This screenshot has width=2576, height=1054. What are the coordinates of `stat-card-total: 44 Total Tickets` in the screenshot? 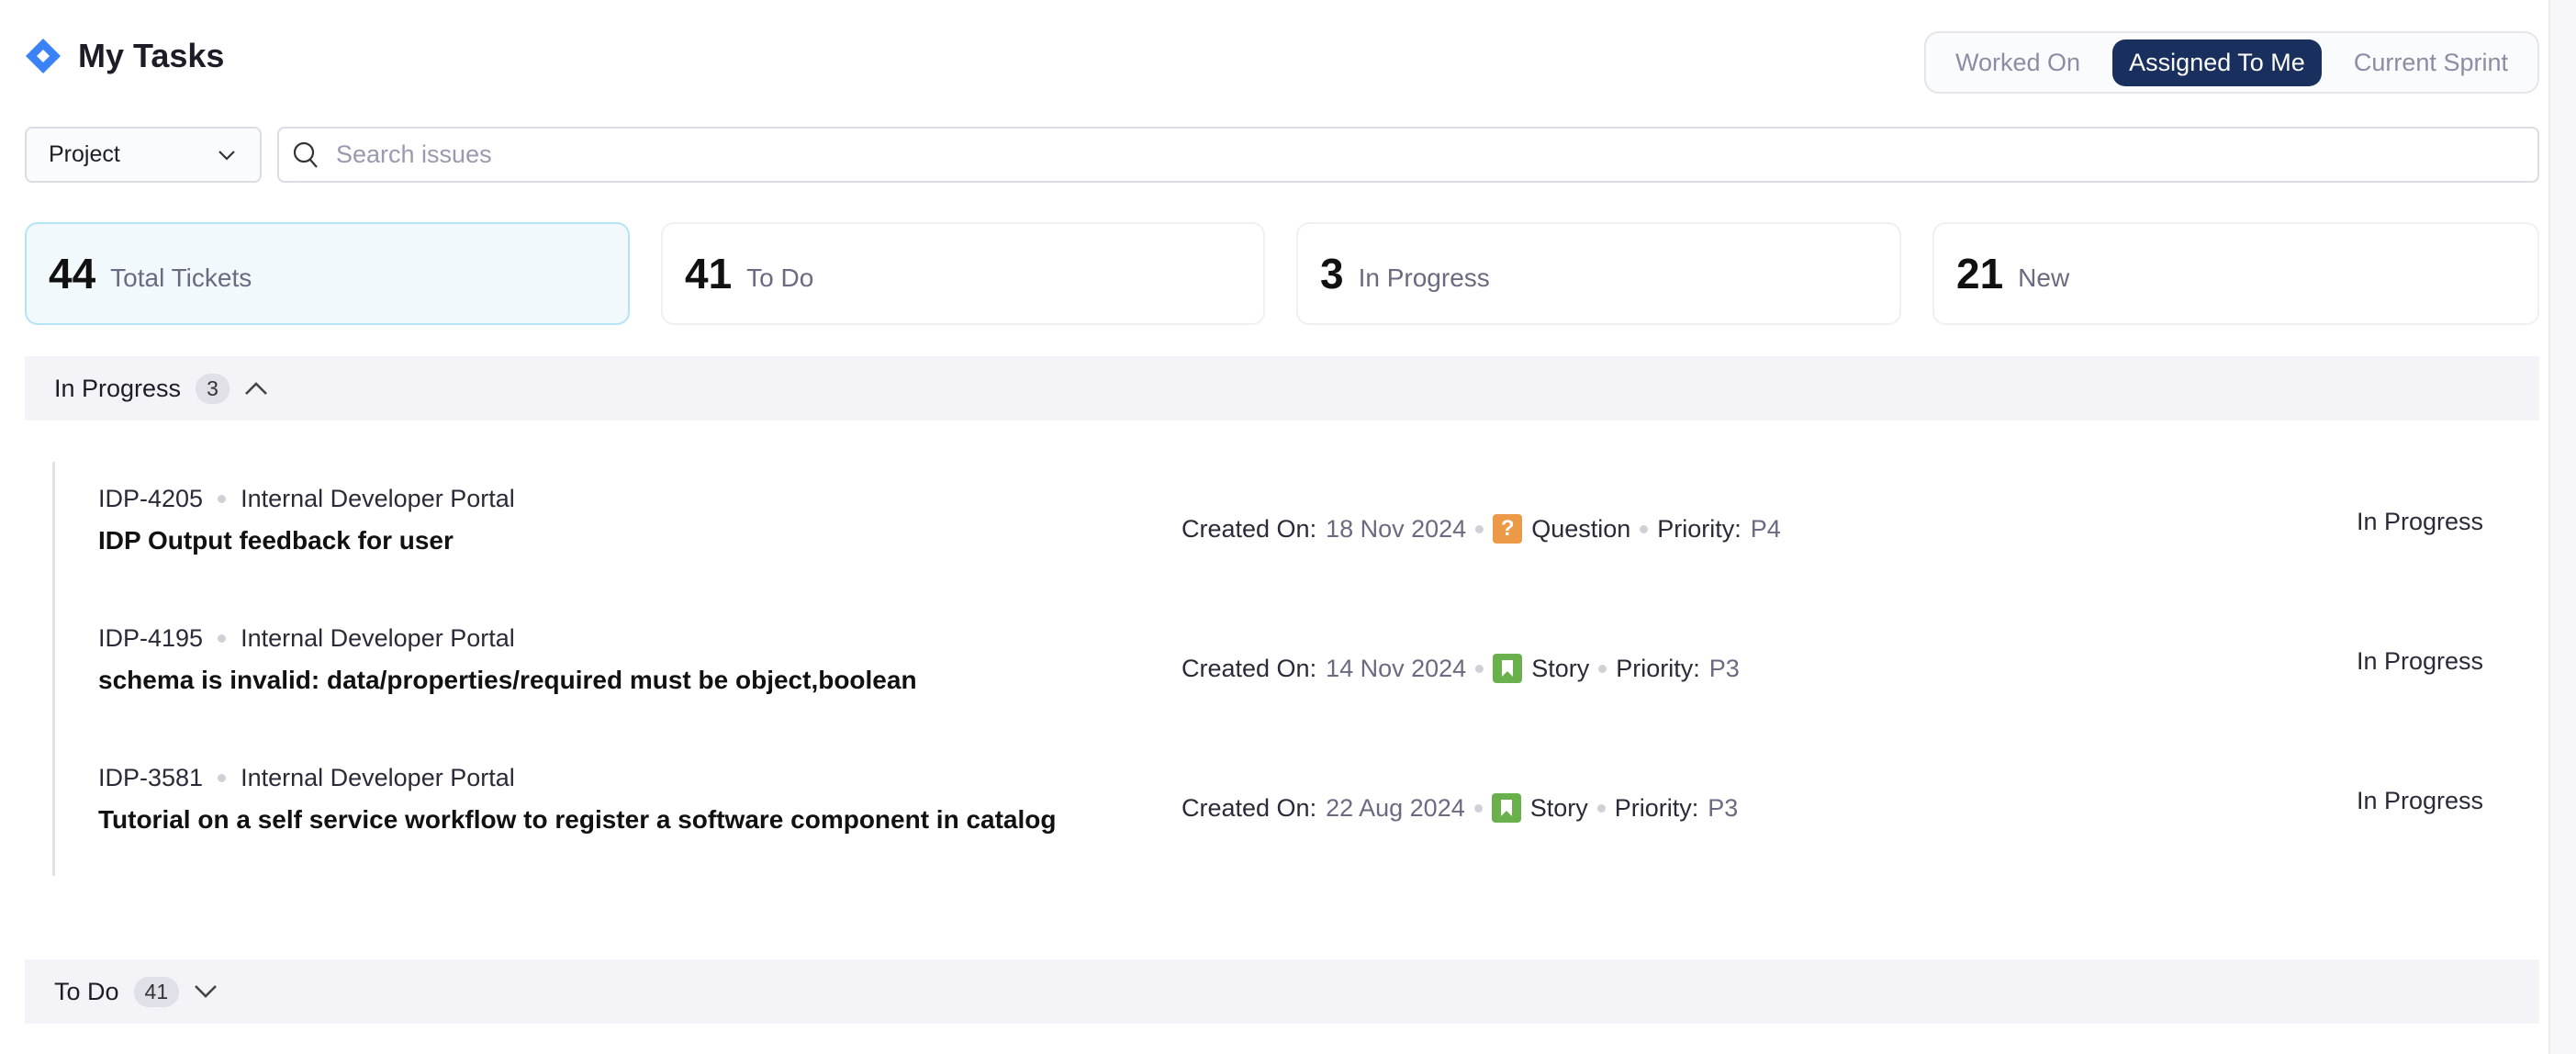 It's located at (327, 273).